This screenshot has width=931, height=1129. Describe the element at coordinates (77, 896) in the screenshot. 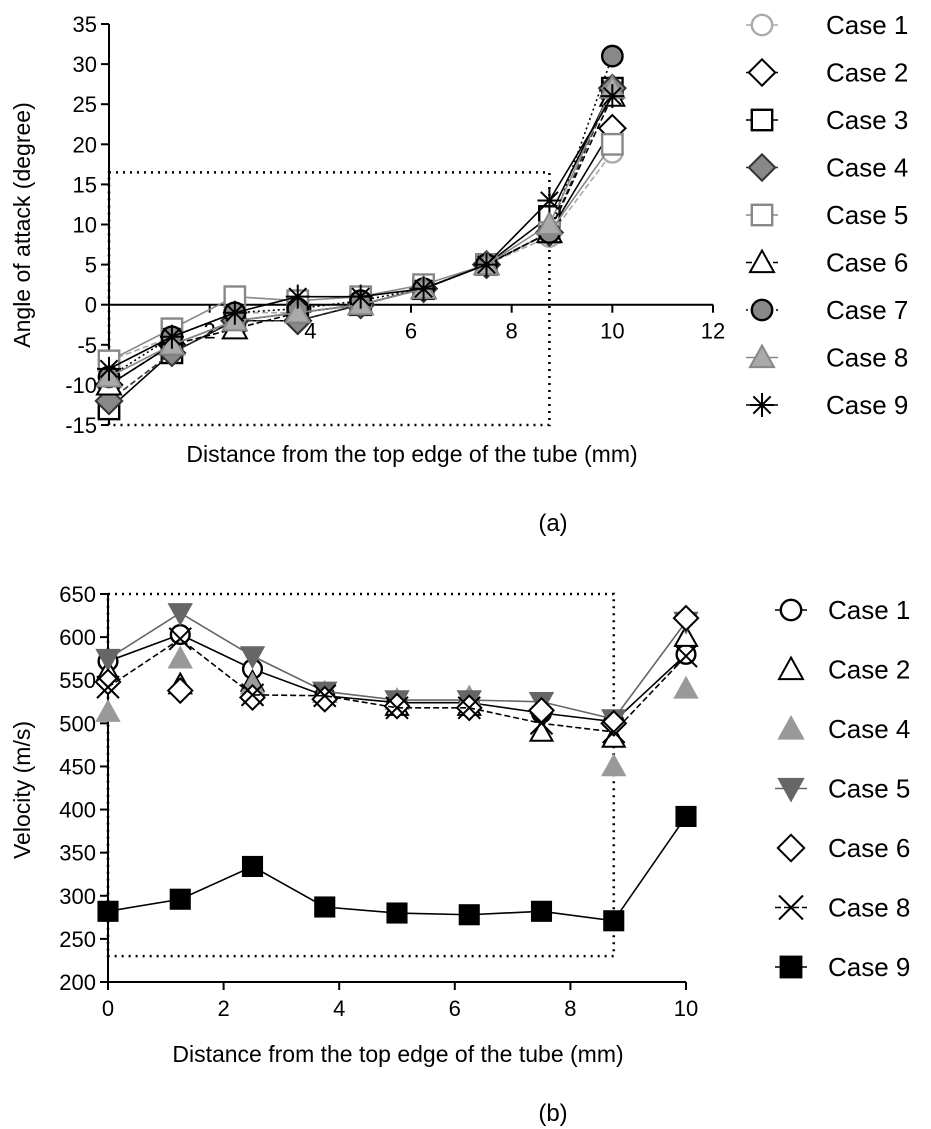

I see `y-tick-label-b: 300` at that location.